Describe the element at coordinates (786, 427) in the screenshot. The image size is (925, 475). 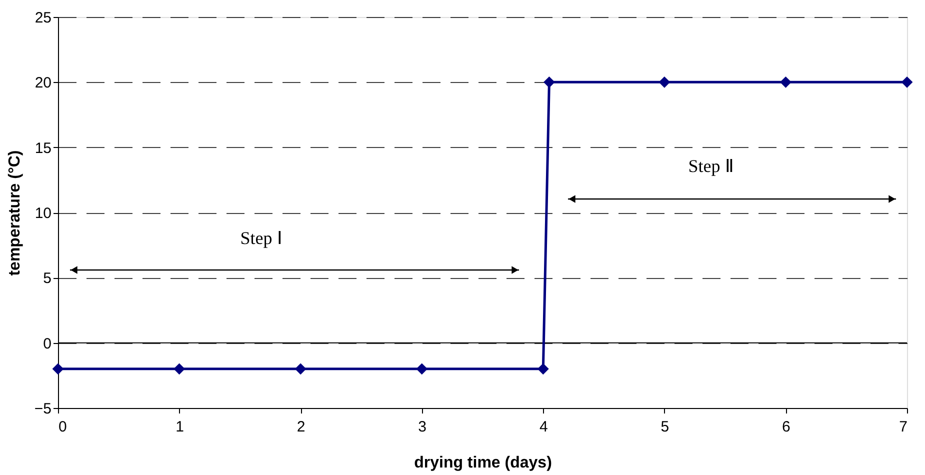
I see `x-tick-label: 6` at that location.